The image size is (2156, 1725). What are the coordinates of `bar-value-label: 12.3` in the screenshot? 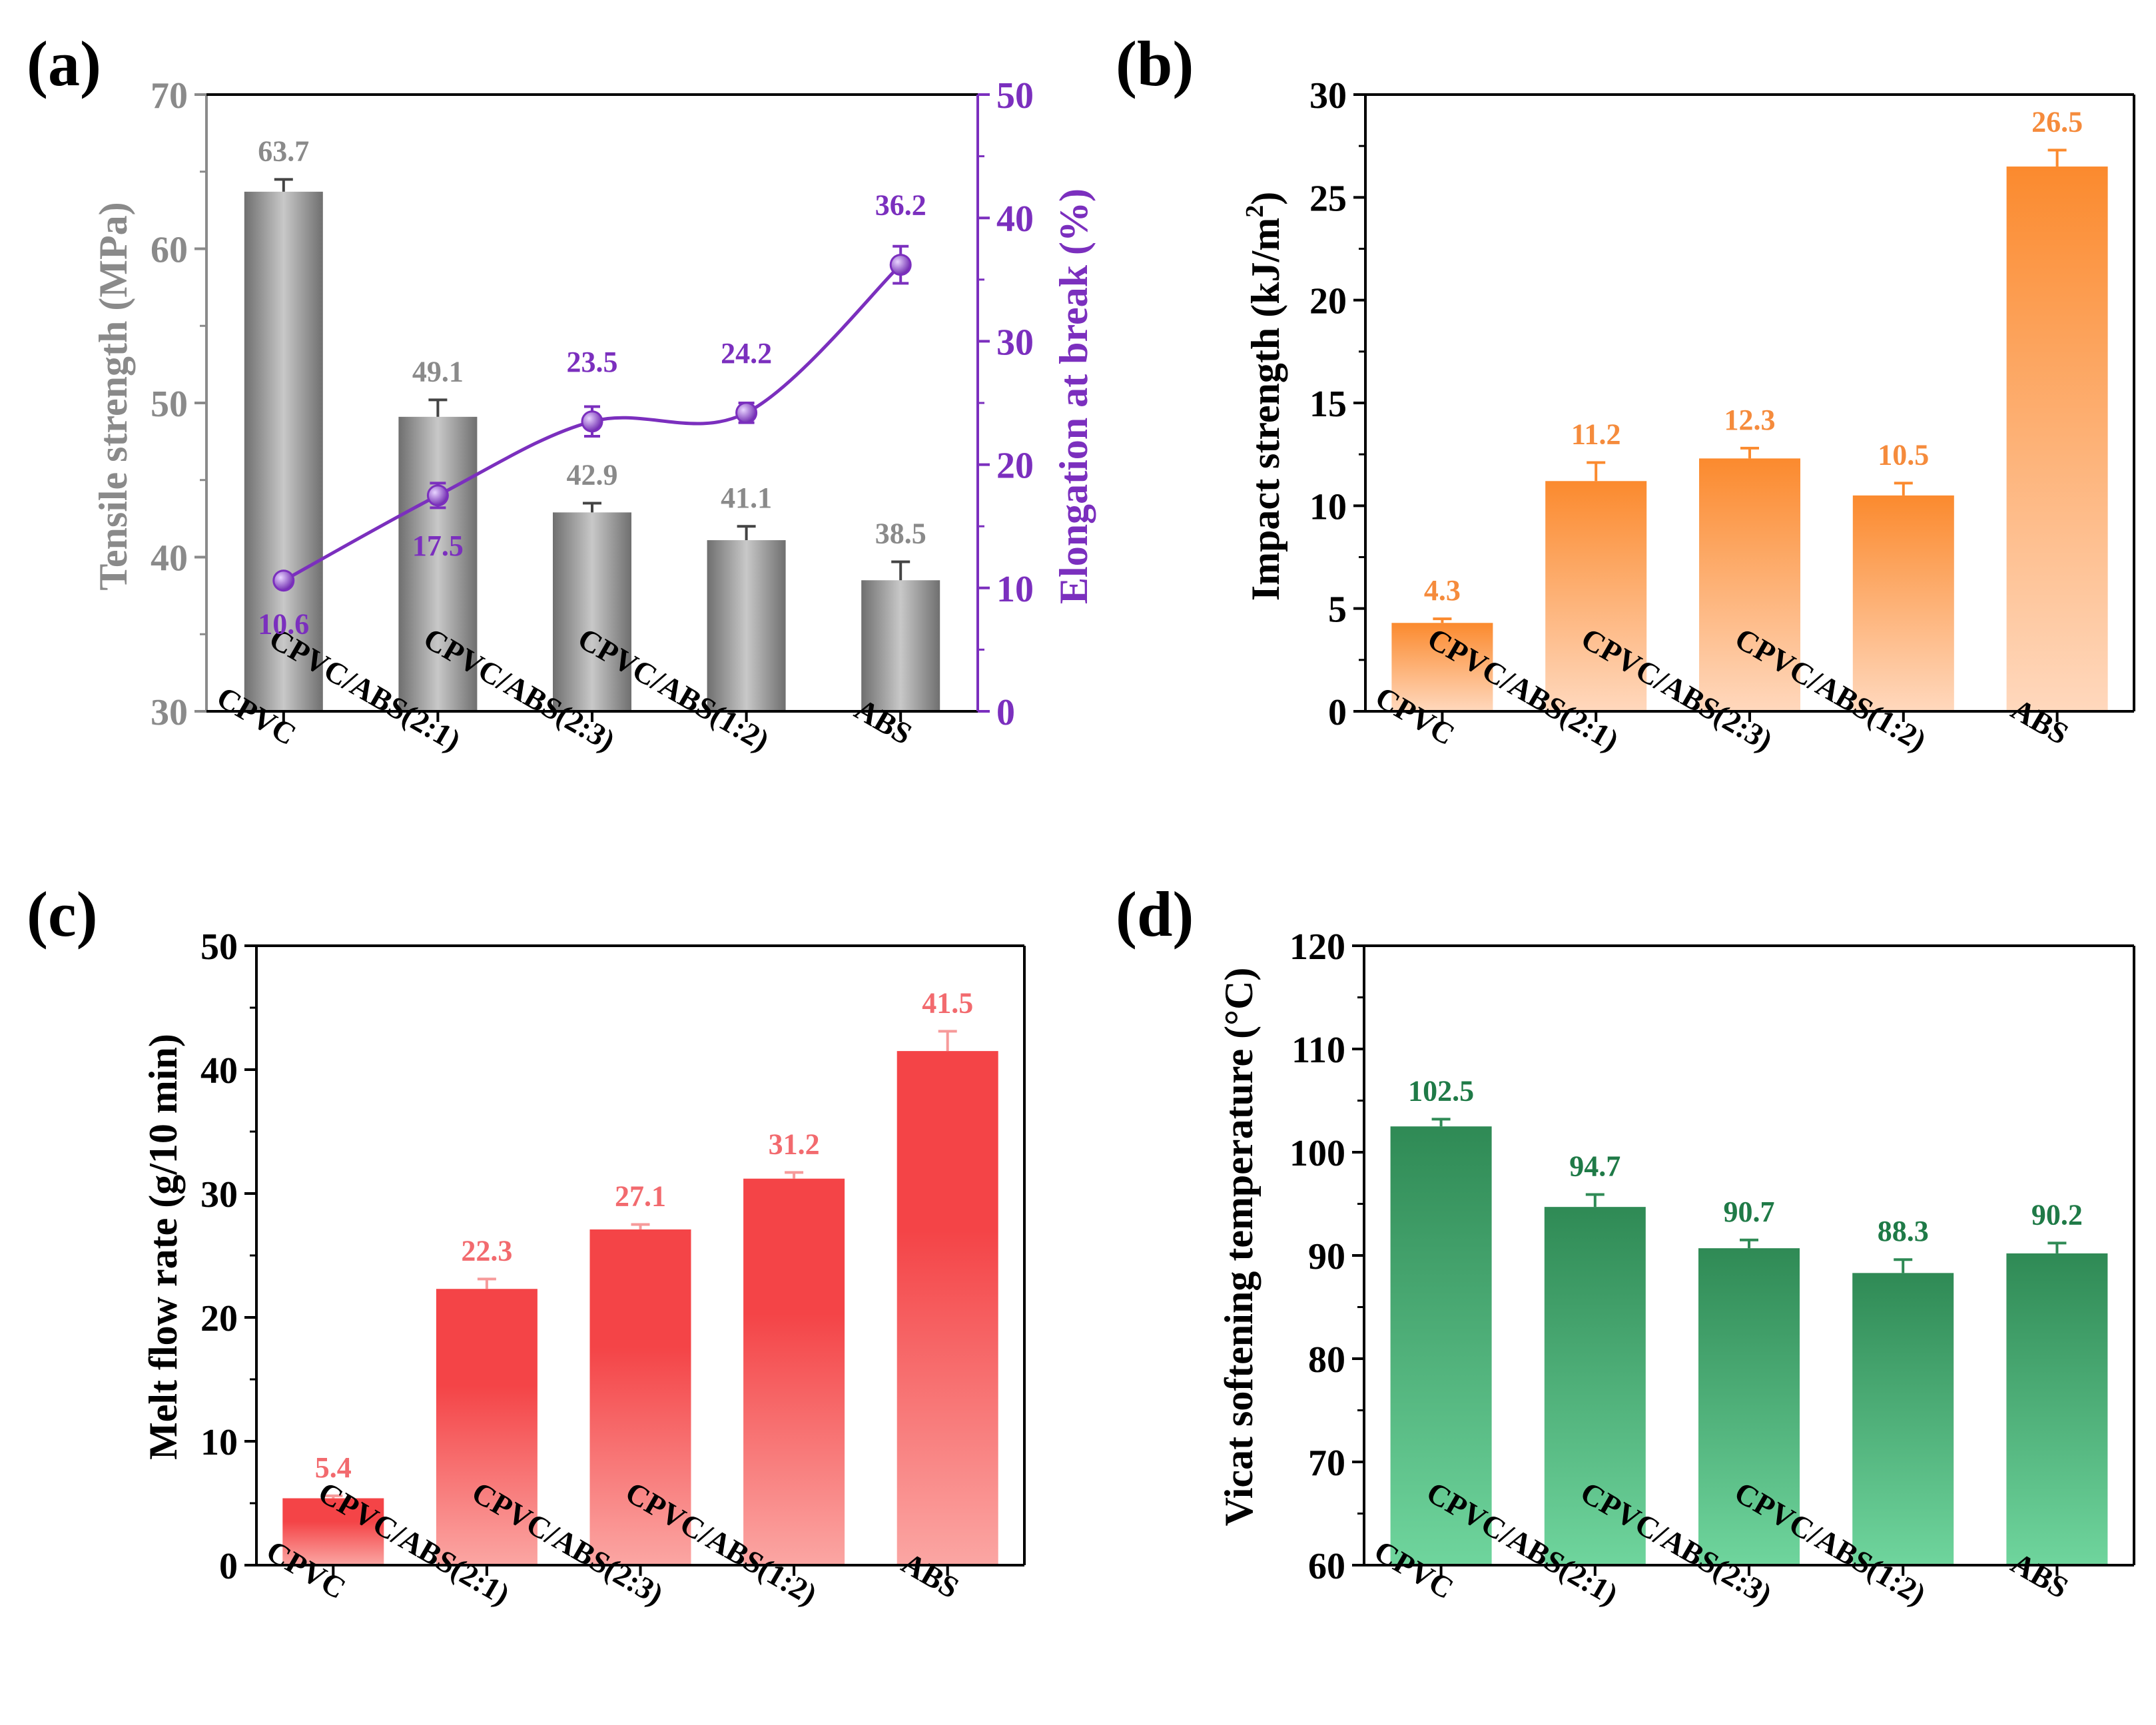 It's located at (1750, 420).